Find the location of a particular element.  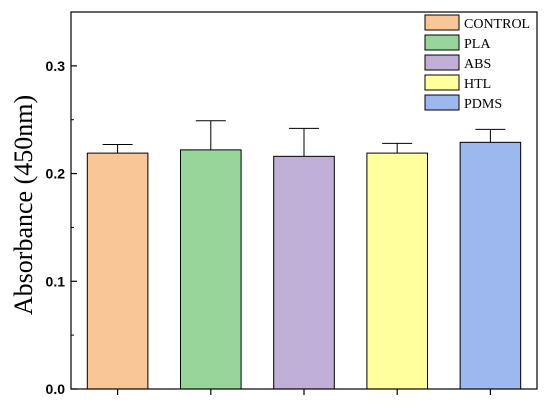

bar-abs is located at coordinates (304, 272).